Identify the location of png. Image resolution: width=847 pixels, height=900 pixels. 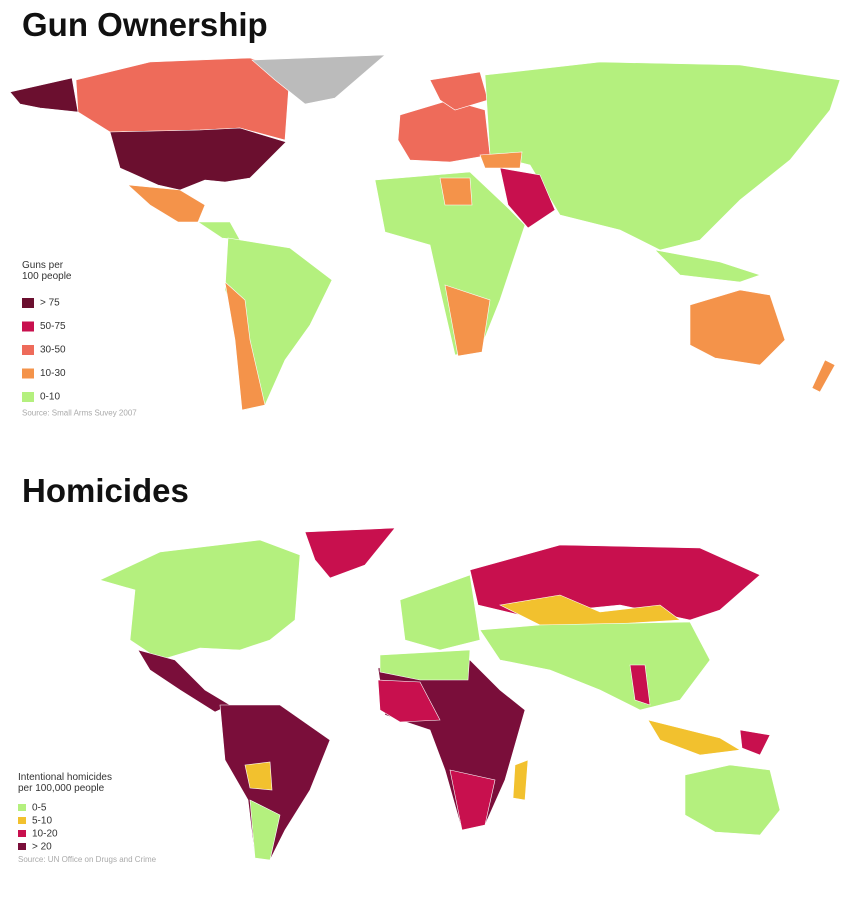
(755, 742).